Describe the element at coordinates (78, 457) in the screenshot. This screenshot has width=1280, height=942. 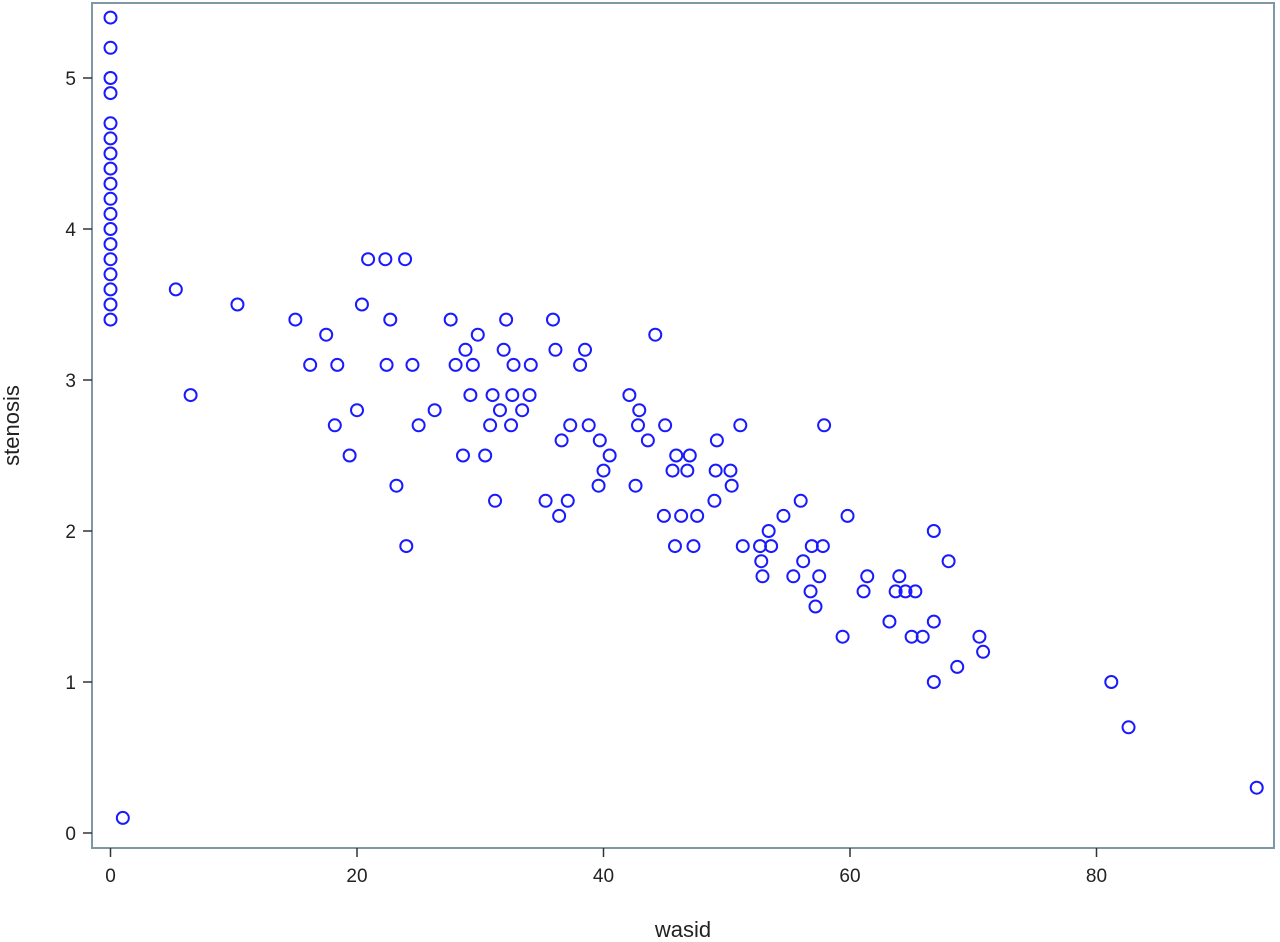
I see `y-axis: 0 1 2 3 4 5` at that location.